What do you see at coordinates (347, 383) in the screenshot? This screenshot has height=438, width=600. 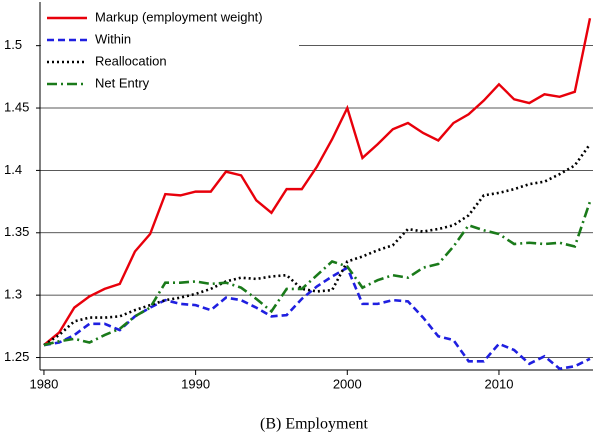 I see `x-tick-label: 2000` at bounding box center [347, 383].